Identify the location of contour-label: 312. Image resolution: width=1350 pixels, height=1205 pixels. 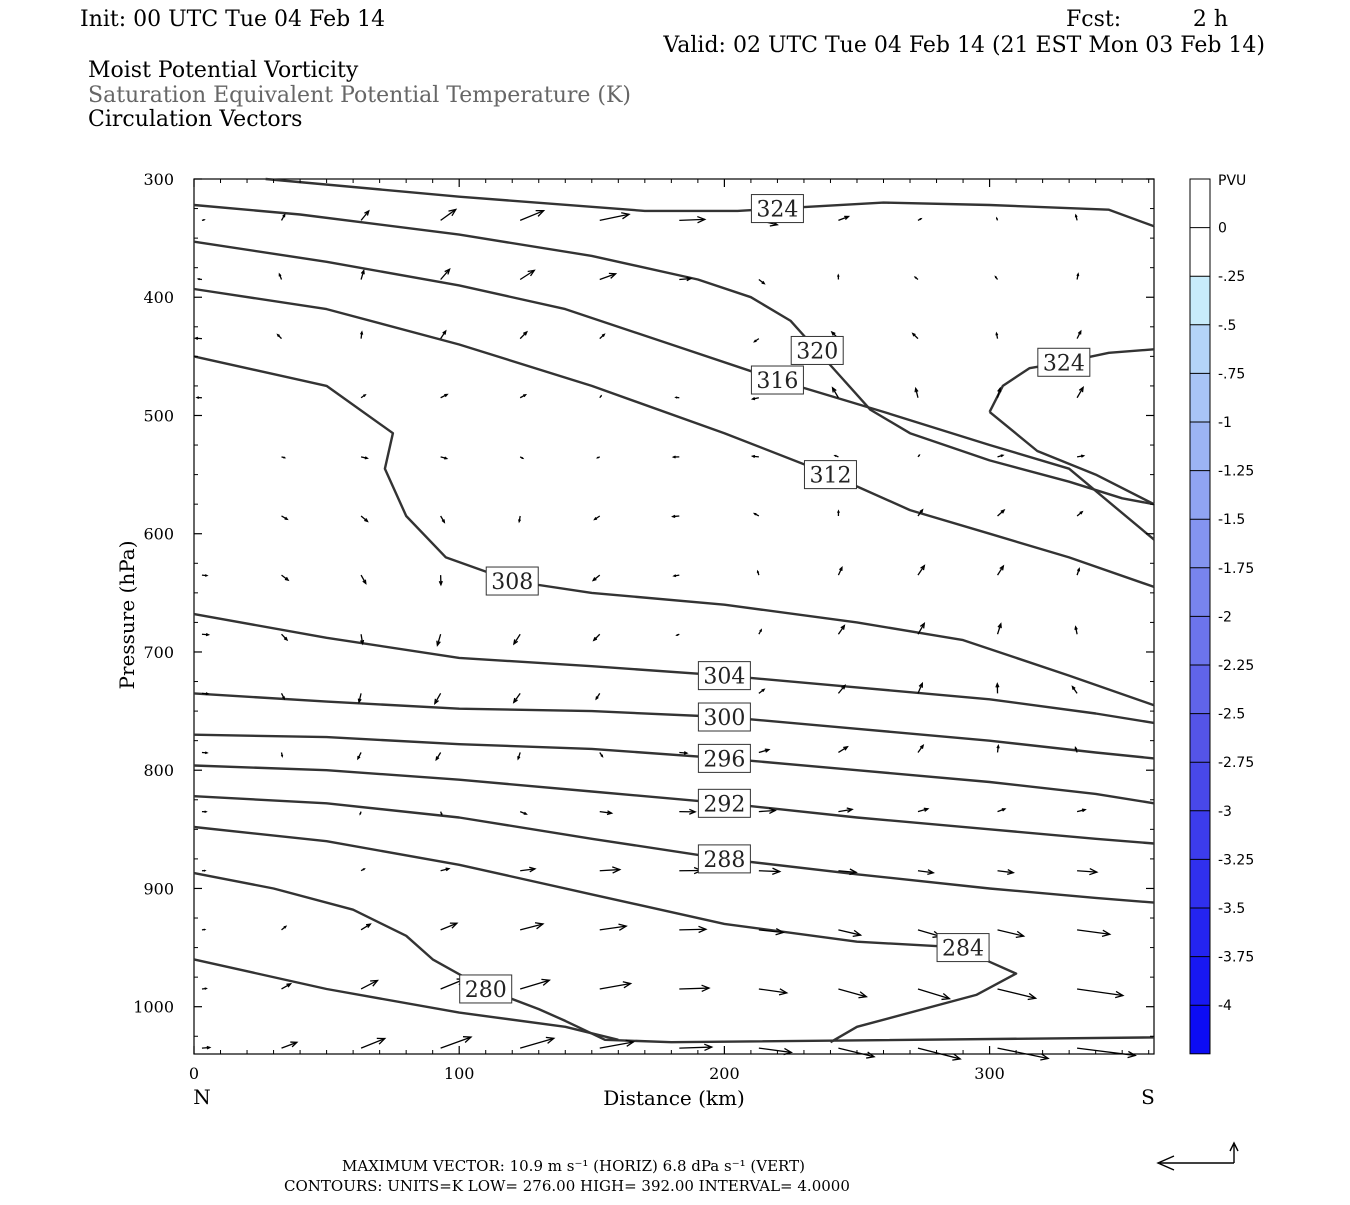
(830, 476).